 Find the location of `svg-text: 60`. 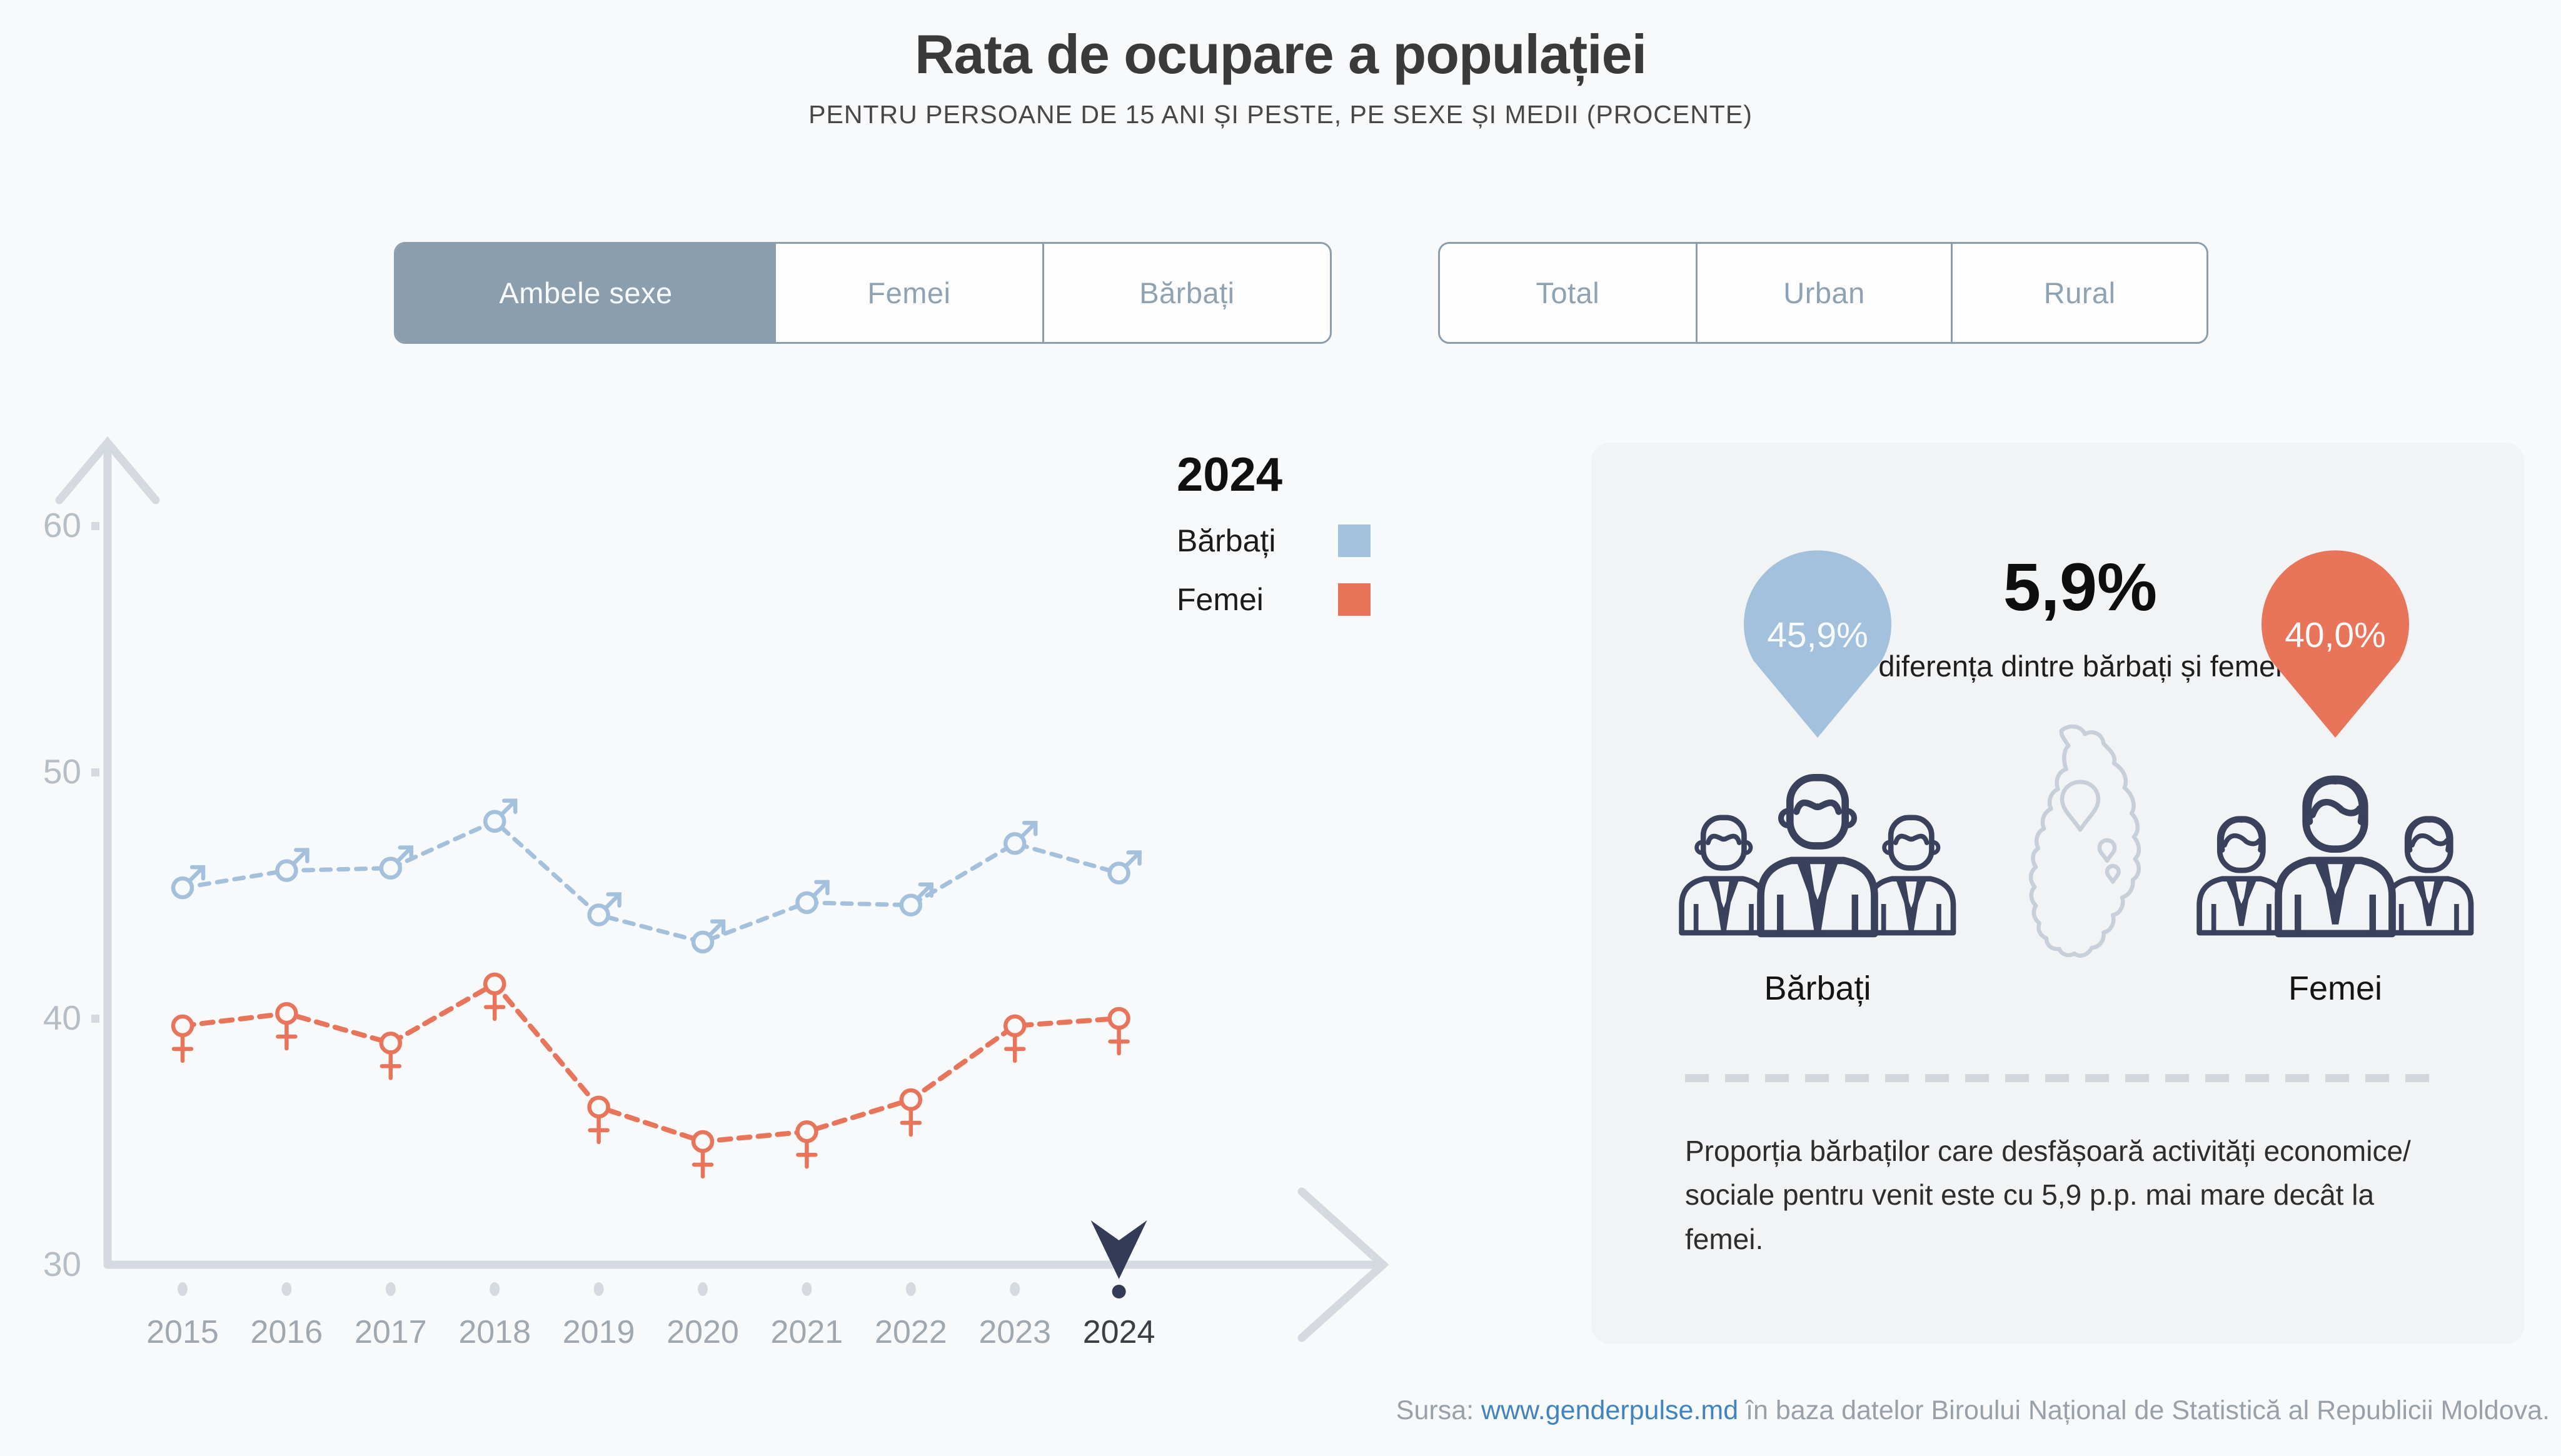

svg-text: 60 is located at coordinates (62, 525).